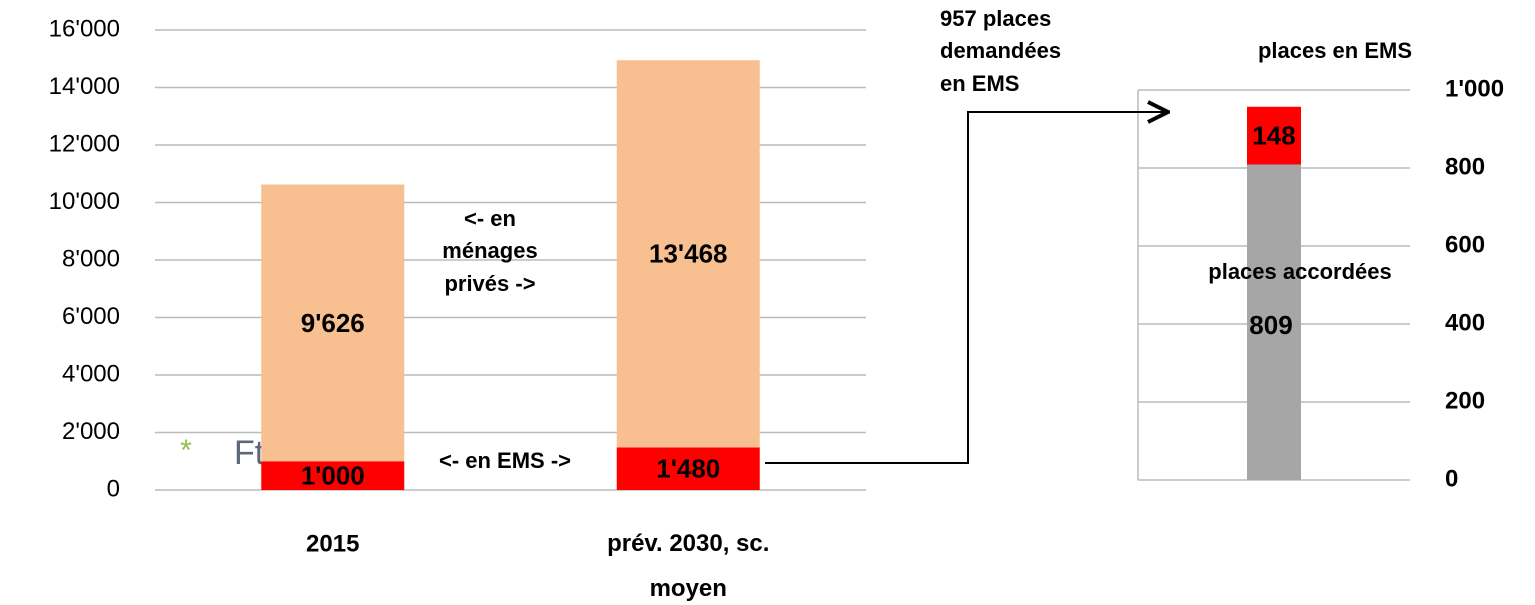  What do you see at coordinates (186, 450) in the screenshot?
I see `asterisk: *` at bounding box center [186, 450].